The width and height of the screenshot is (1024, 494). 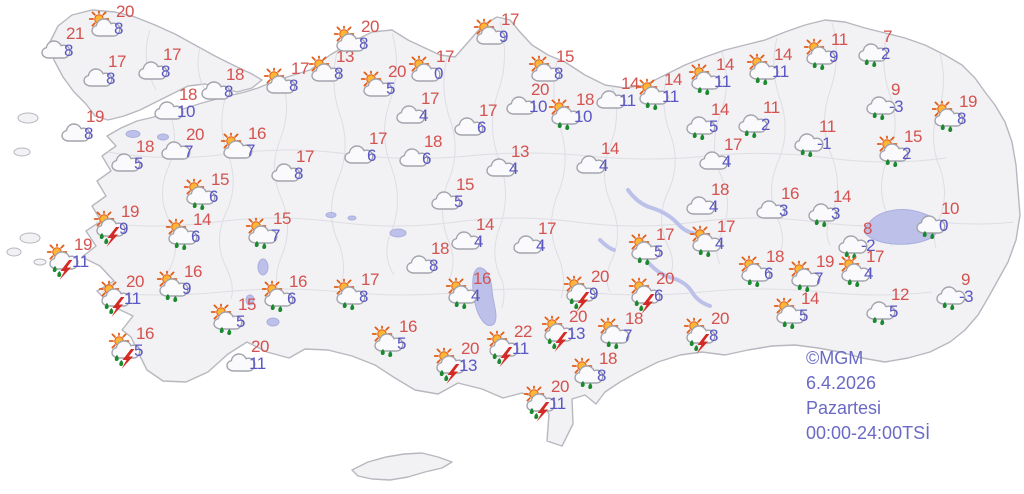 I want to click on weather-station: 19 7, so click(x=811, y=276).